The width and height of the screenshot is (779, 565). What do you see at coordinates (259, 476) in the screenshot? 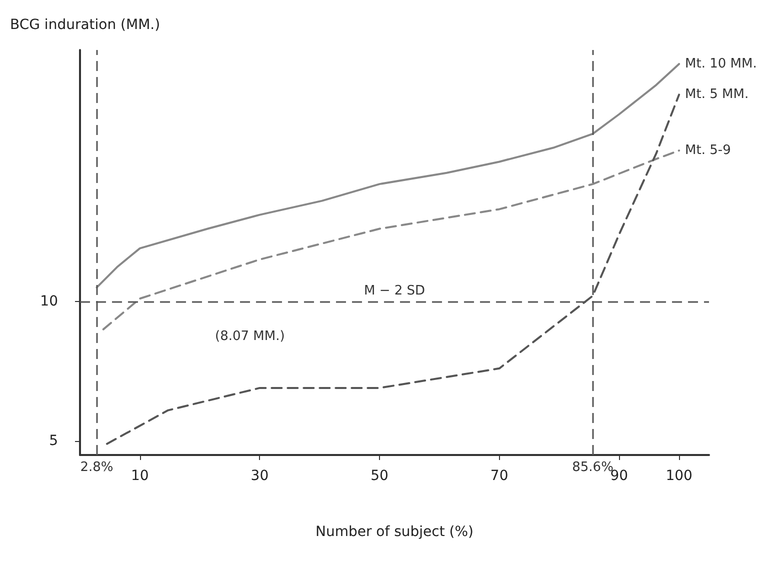
I see `x-tick-label: 30` at bounding box center [259, 476].